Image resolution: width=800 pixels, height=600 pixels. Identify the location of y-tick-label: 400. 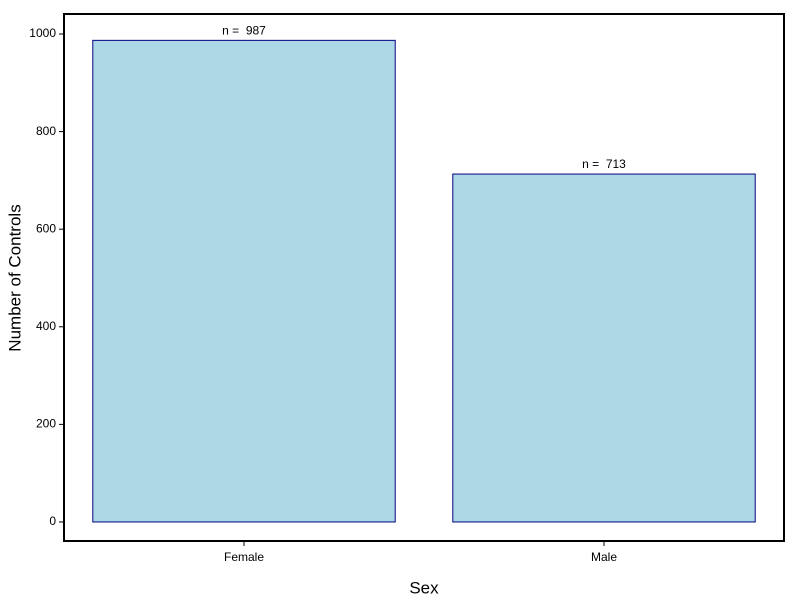
(46, 326).